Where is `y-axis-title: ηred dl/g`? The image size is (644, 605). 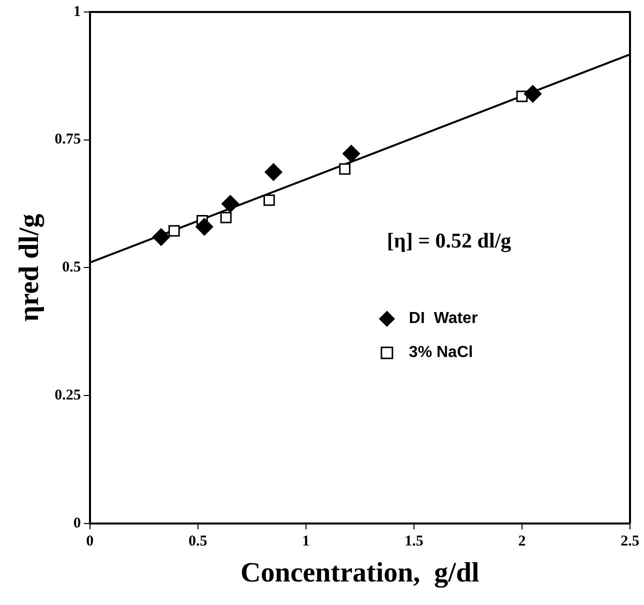 y-axis-title: ηred dl/g is located at coordinates (30, 268).